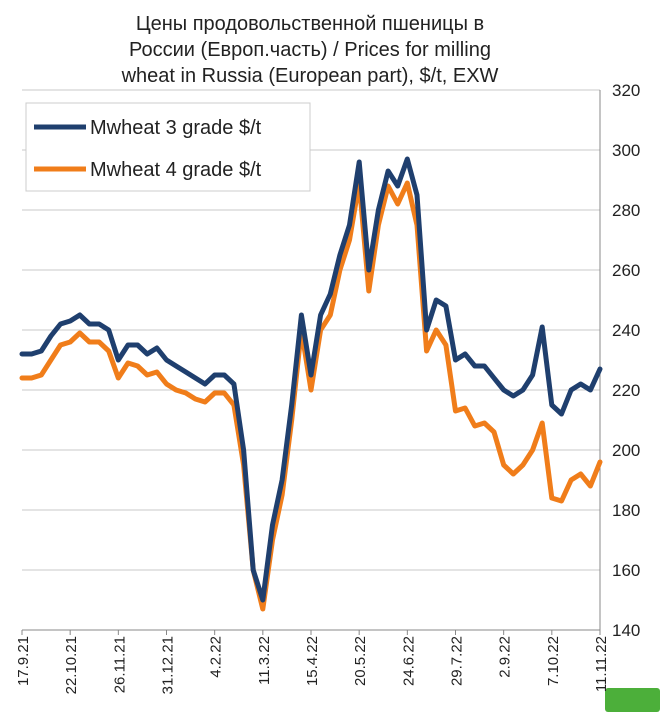 The height and width of the screenshot is (720, 666). What do you see at coordinates (310, 24) in the screenshot?
I see `chart-title: Цены продовольственной пшеницы в` at bounding box center [310, 24].